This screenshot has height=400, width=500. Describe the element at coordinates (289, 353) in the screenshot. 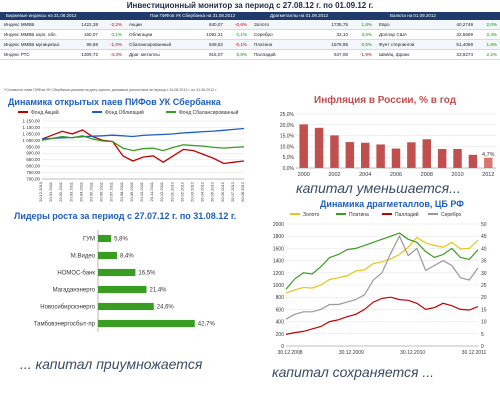

I see `x-tick-label: 30.12.2008` at that location.